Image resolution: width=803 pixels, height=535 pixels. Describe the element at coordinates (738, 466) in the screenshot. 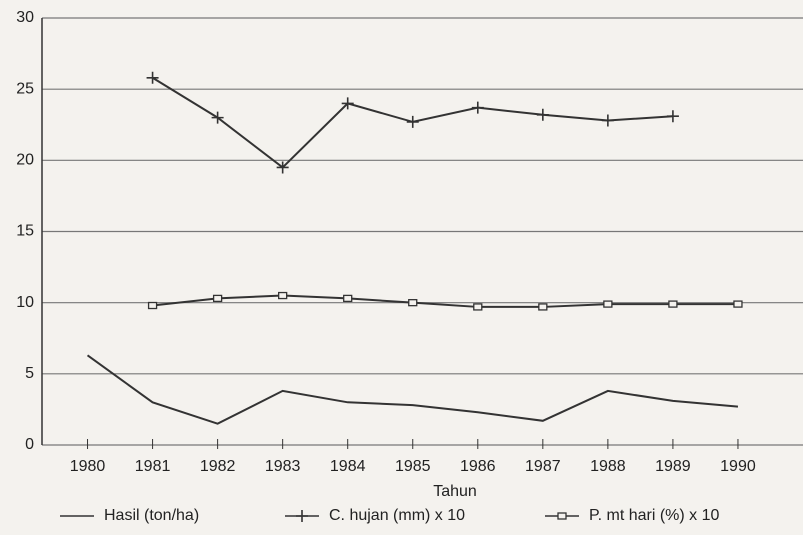

I see `x-tick-label: 1990` at that location.